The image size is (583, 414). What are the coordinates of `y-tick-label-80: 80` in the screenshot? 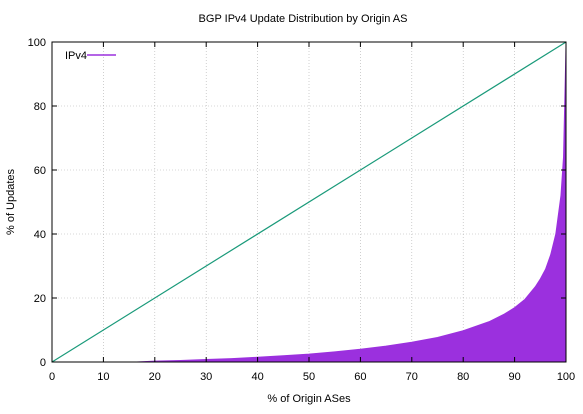 It's located at (40, 107).